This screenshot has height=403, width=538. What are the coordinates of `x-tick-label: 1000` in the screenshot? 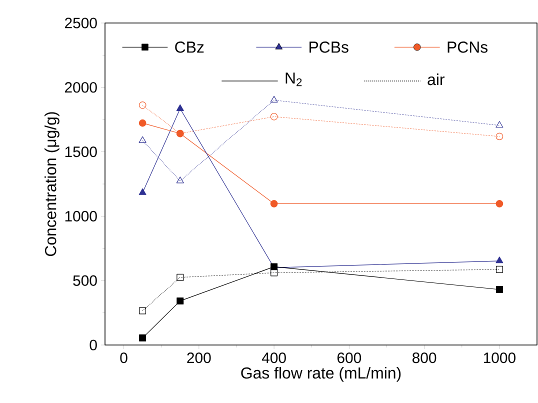 It's located at (500, 358).